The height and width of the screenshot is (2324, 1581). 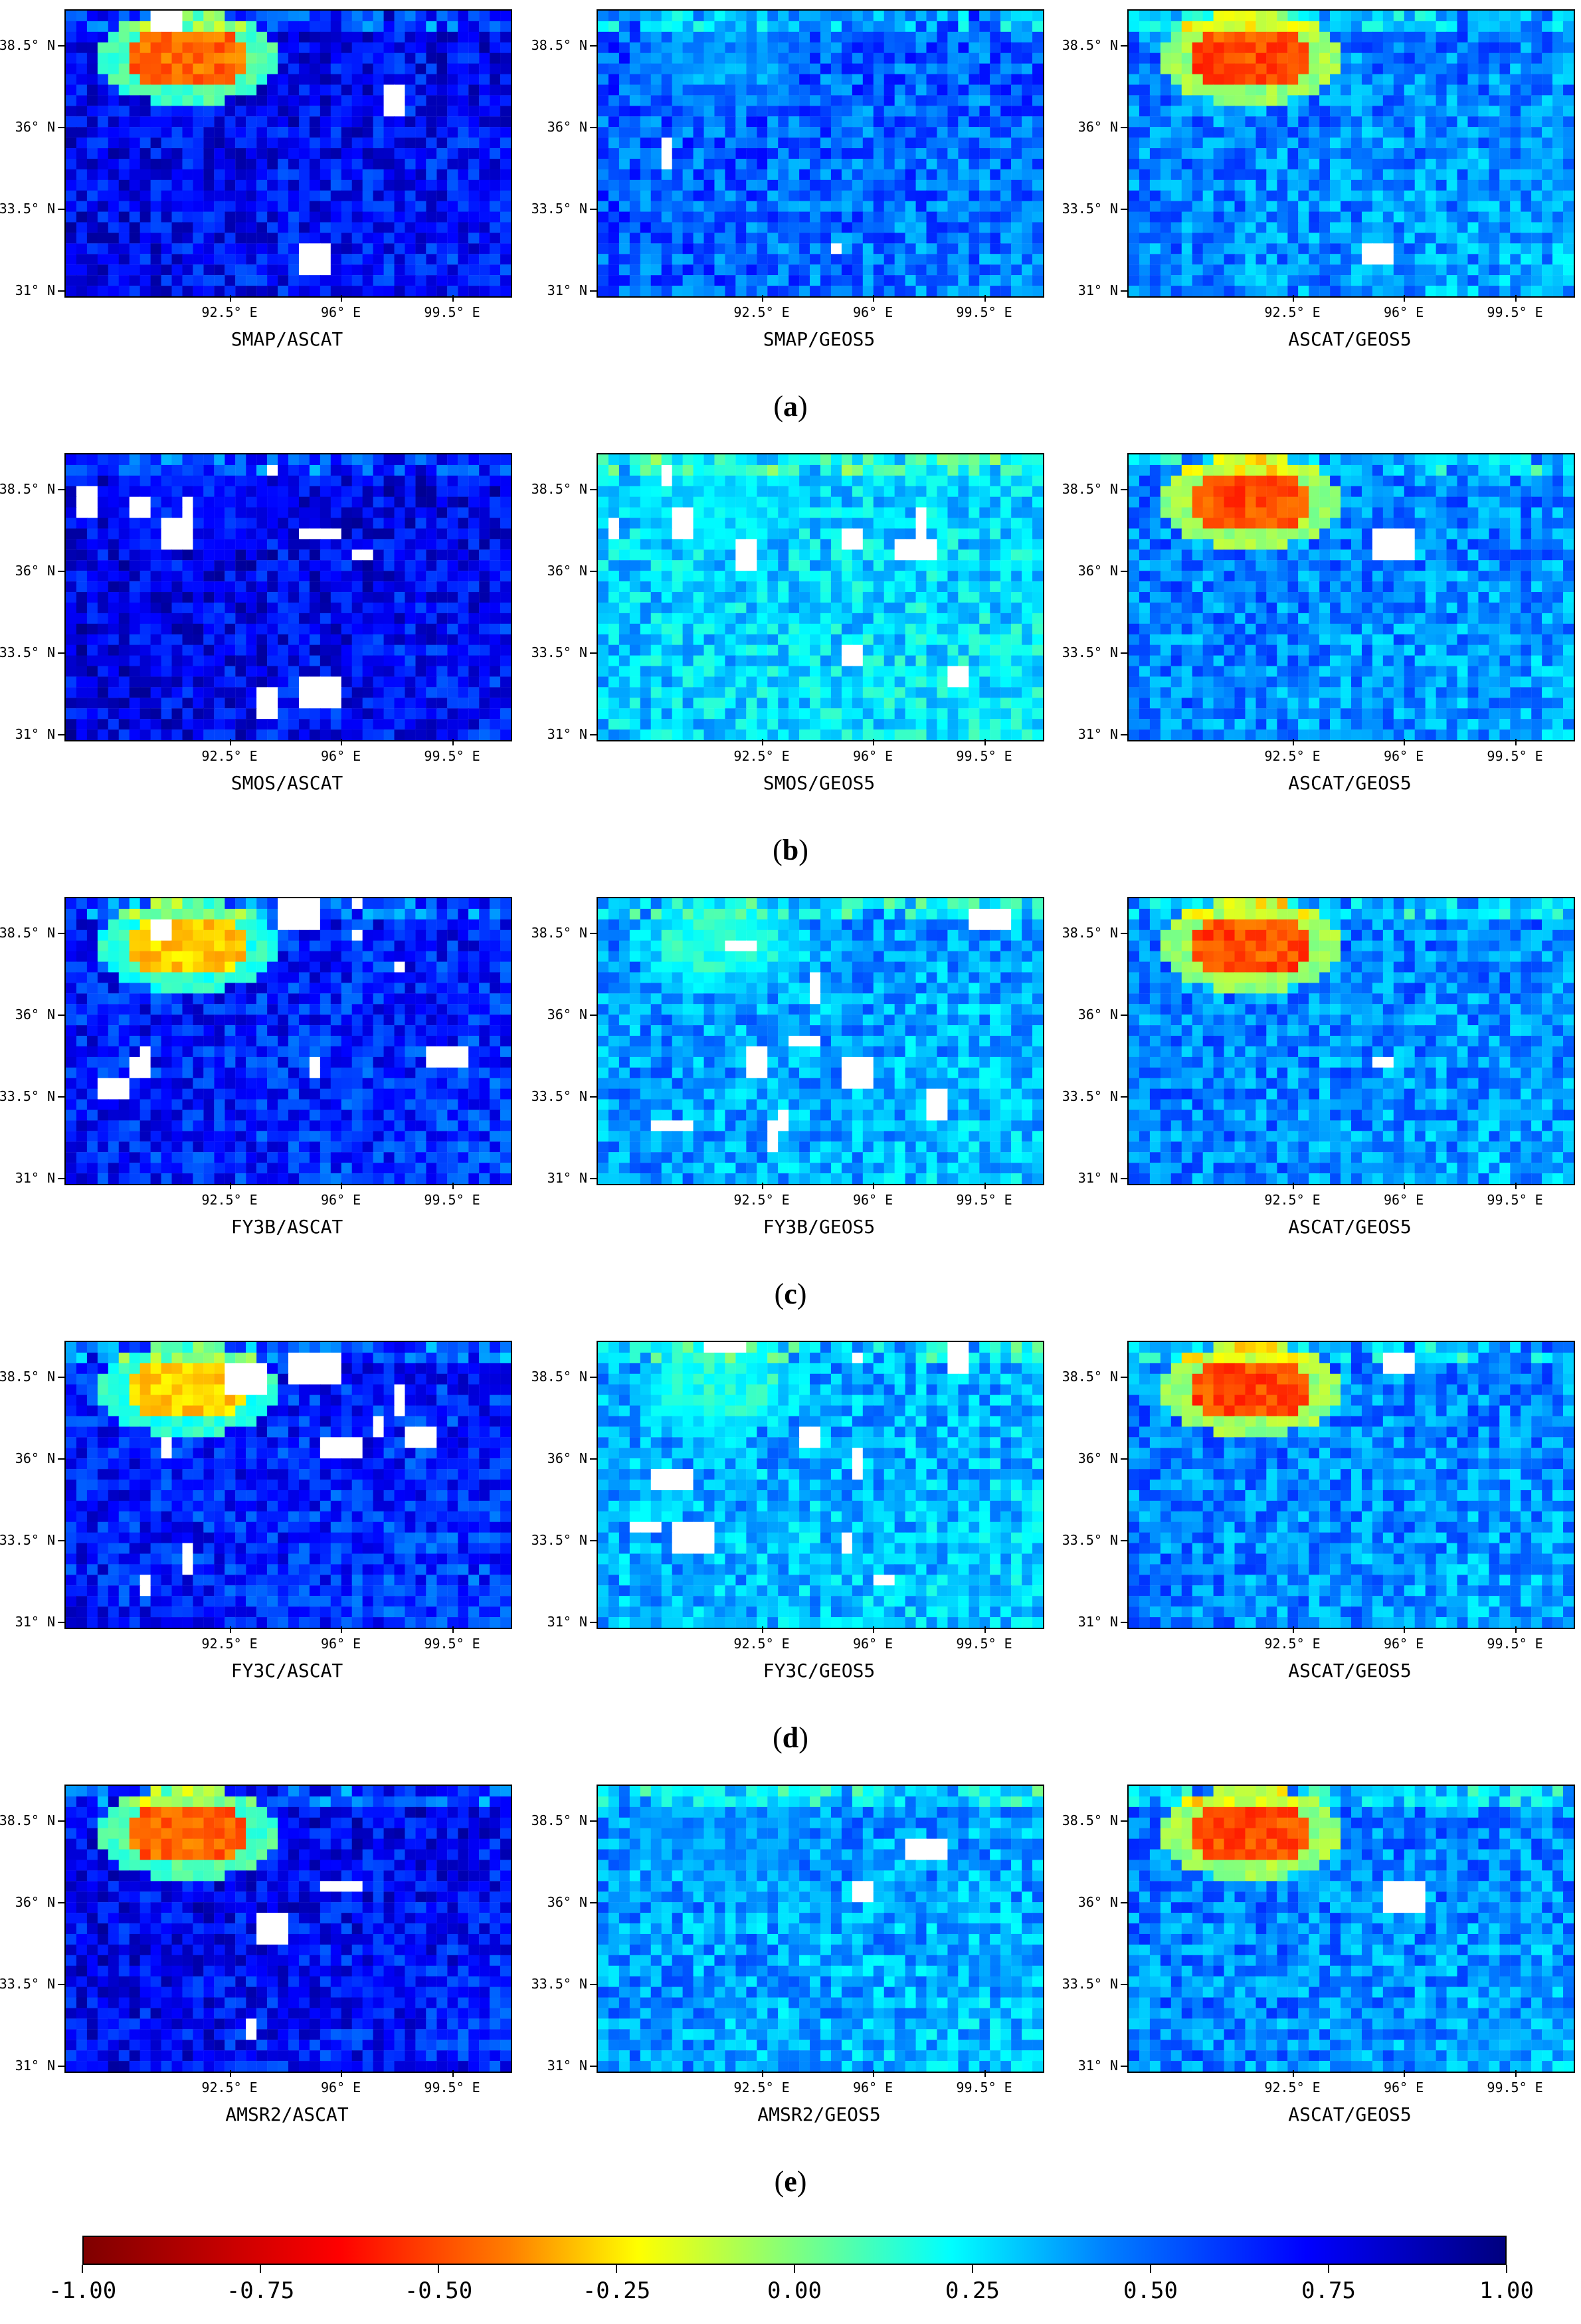 I want to click on panel-title: FY3C/ASCAT, so click(x=287, y=1671).